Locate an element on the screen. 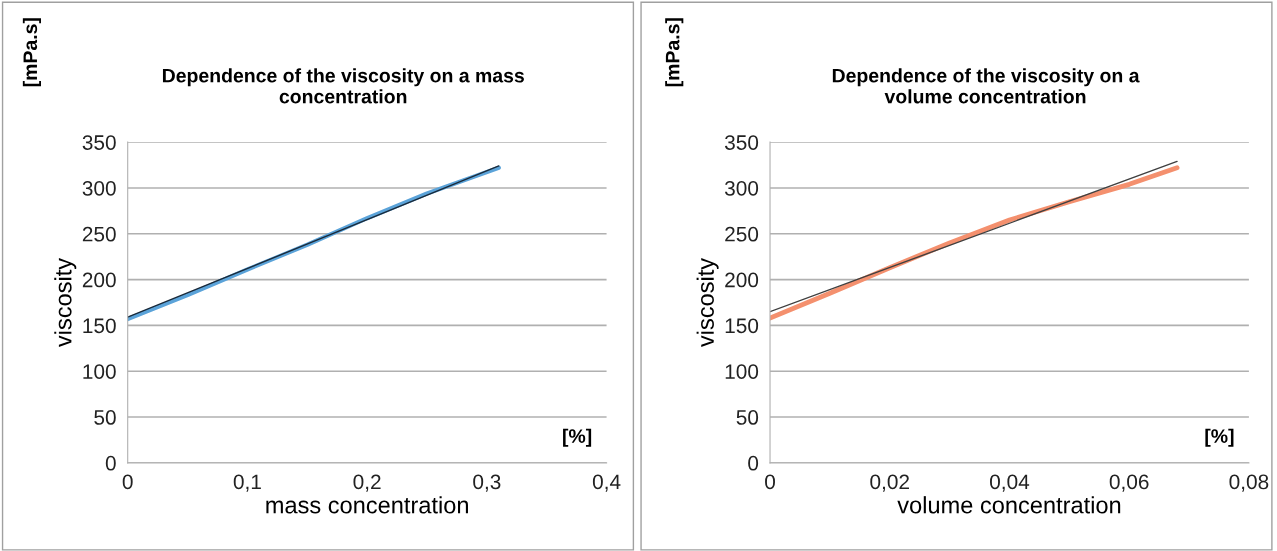  x-axis-title: volume concentration is located at coordinates (1009, 505).